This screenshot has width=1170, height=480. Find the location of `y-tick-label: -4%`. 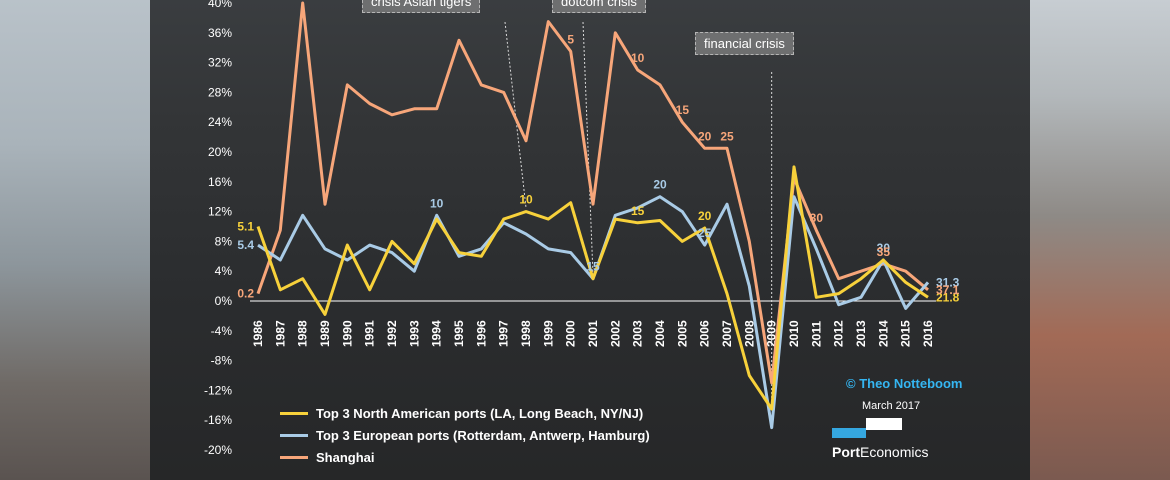

y-tick-label: -4% is located at coordinates (222, 331).